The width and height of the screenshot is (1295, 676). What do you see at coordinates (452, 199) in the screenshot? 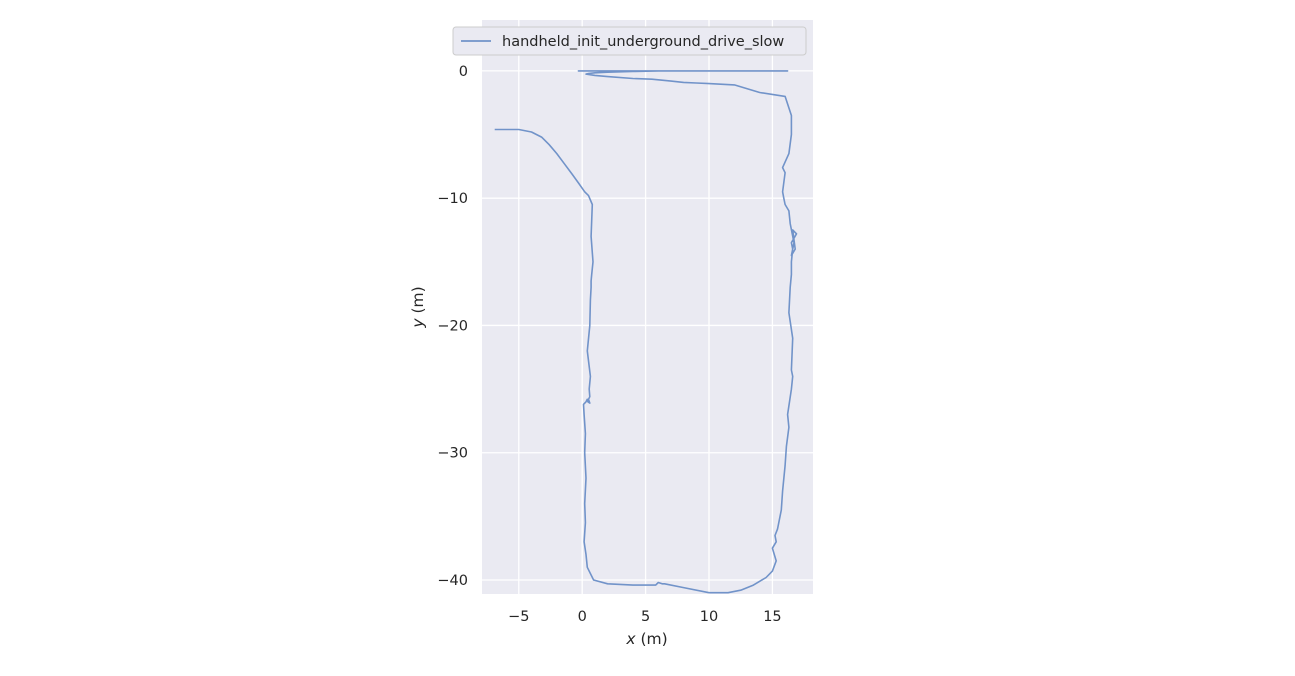
I see `y-tick-label: −10` at bounding box center [452, 199].